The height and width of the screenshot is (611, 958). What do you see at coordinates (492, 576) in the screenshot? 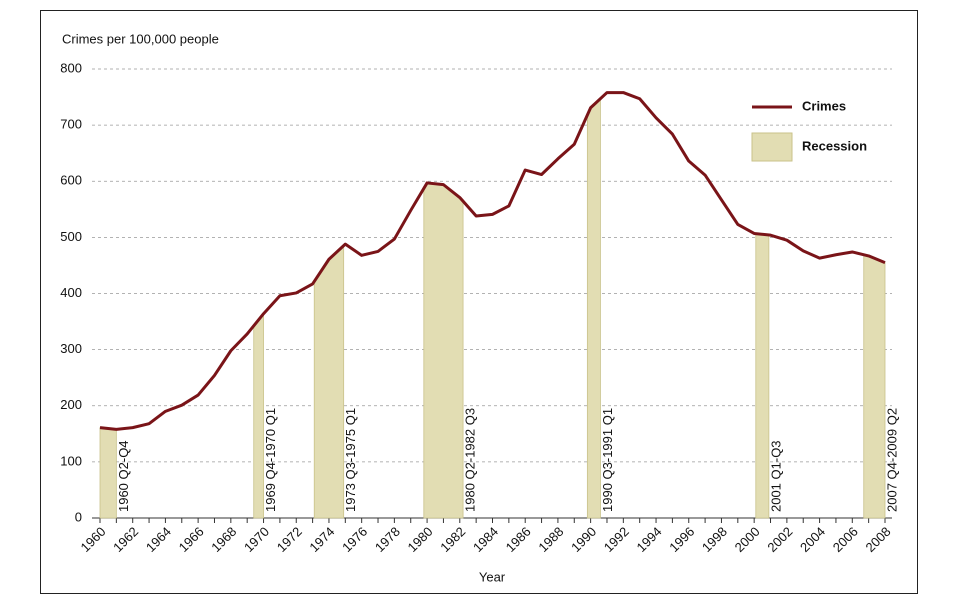
I see `x-axis-title: Year` at bounding box center [492, 576].